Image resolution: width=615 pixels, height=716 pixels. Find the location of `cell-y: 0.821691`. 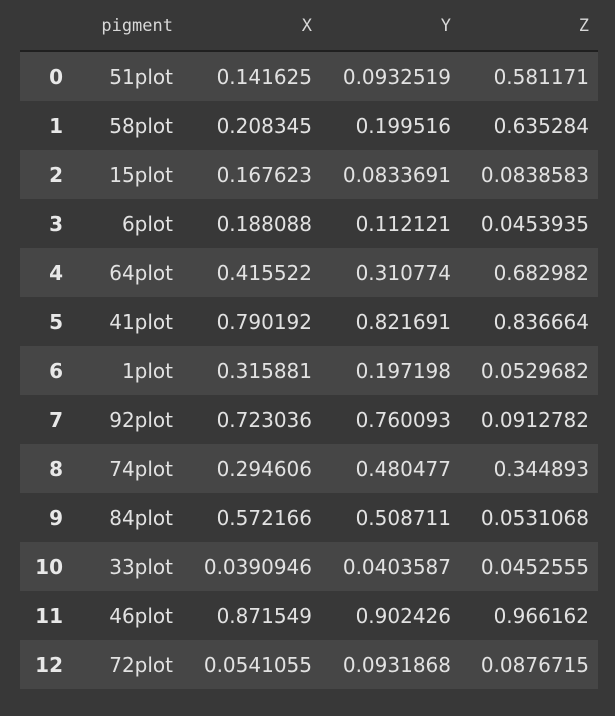

cell-y: 0.821691 is located at coordinates (403, 321).